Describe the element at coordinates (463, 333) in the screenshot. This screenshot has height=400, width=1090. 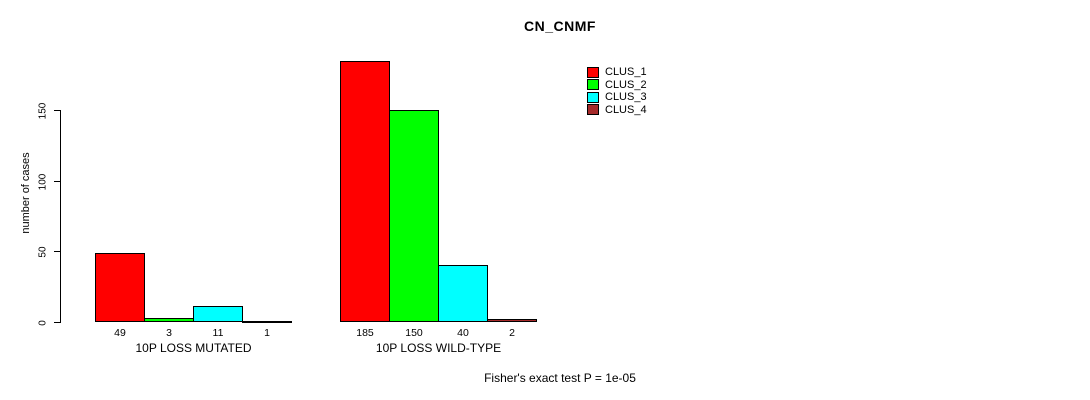
I see `bar-value-label: 40` at that location.